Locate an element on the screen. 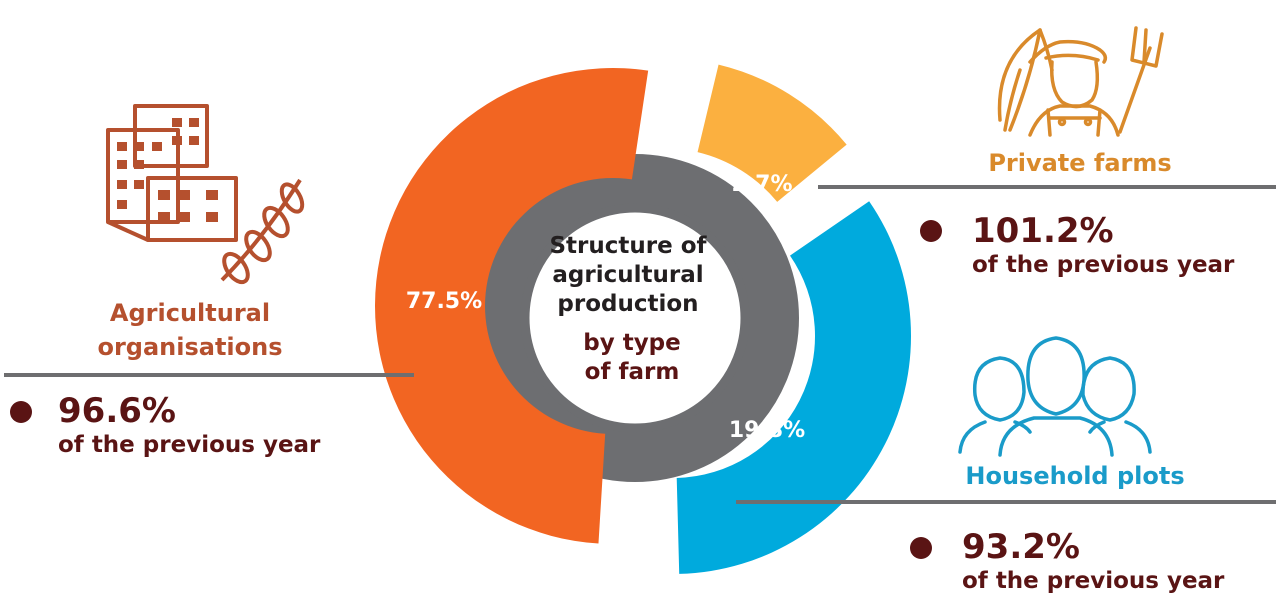  center-line-2: agricultural is located at coordinates (627, 275).